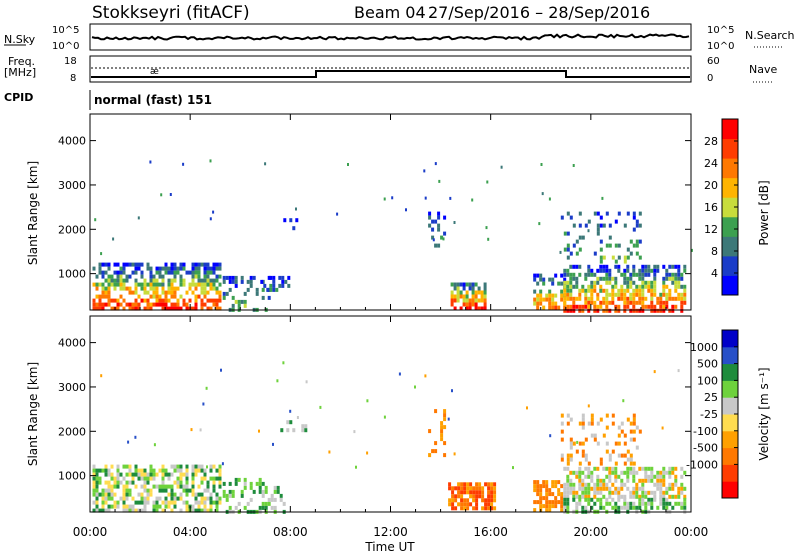 The width and height of the screenshot is (800, 554). I want to click on x-tick-label: 00:00, so click(691, 532).